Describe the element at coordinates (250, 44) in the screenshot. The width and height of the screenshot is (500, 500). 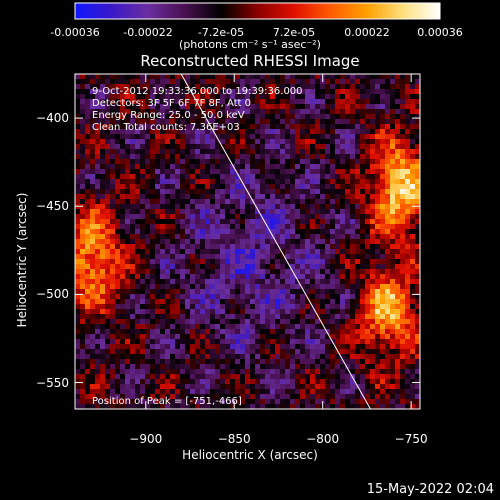
I see `colorbar-label: (photons cm⁻² s⁻¹ asec⁻²)` at that location.